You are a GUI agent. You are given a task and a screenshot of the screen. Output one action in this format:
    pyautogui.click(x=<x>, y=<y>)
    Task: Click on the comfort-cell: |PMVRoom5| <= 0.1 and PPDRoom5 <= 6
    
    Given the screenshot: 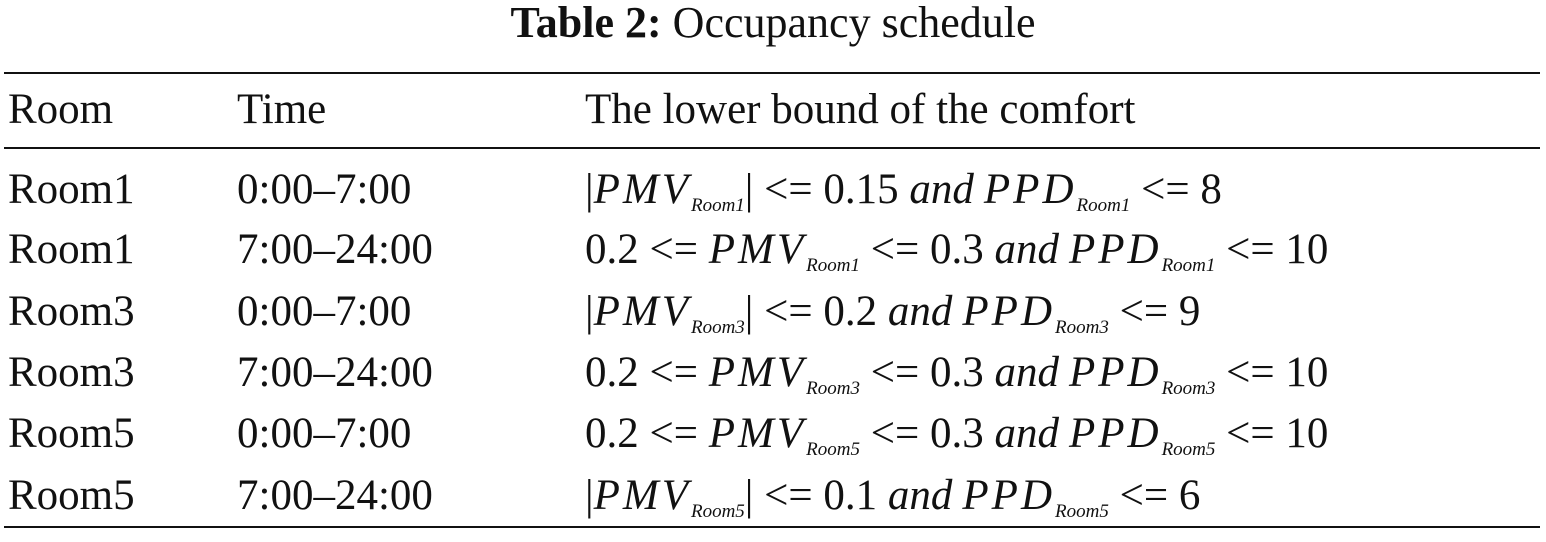 What is the action you would take?
    pyautogui.click(x=892, y=504)
    